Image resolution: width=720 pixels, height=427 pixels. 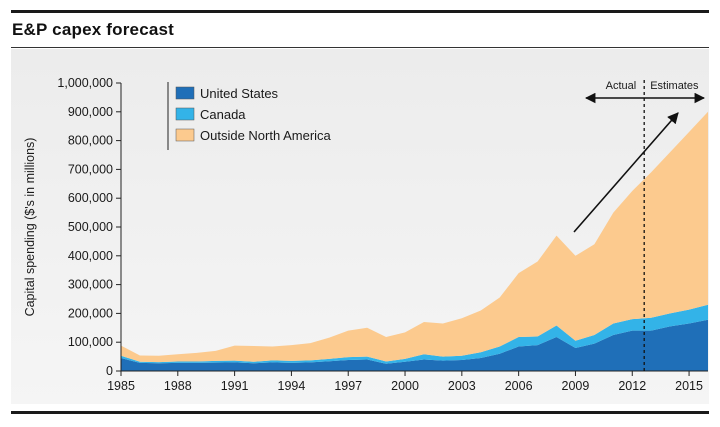 I want to click on legend-label: United States, so click(x=239, y=93).